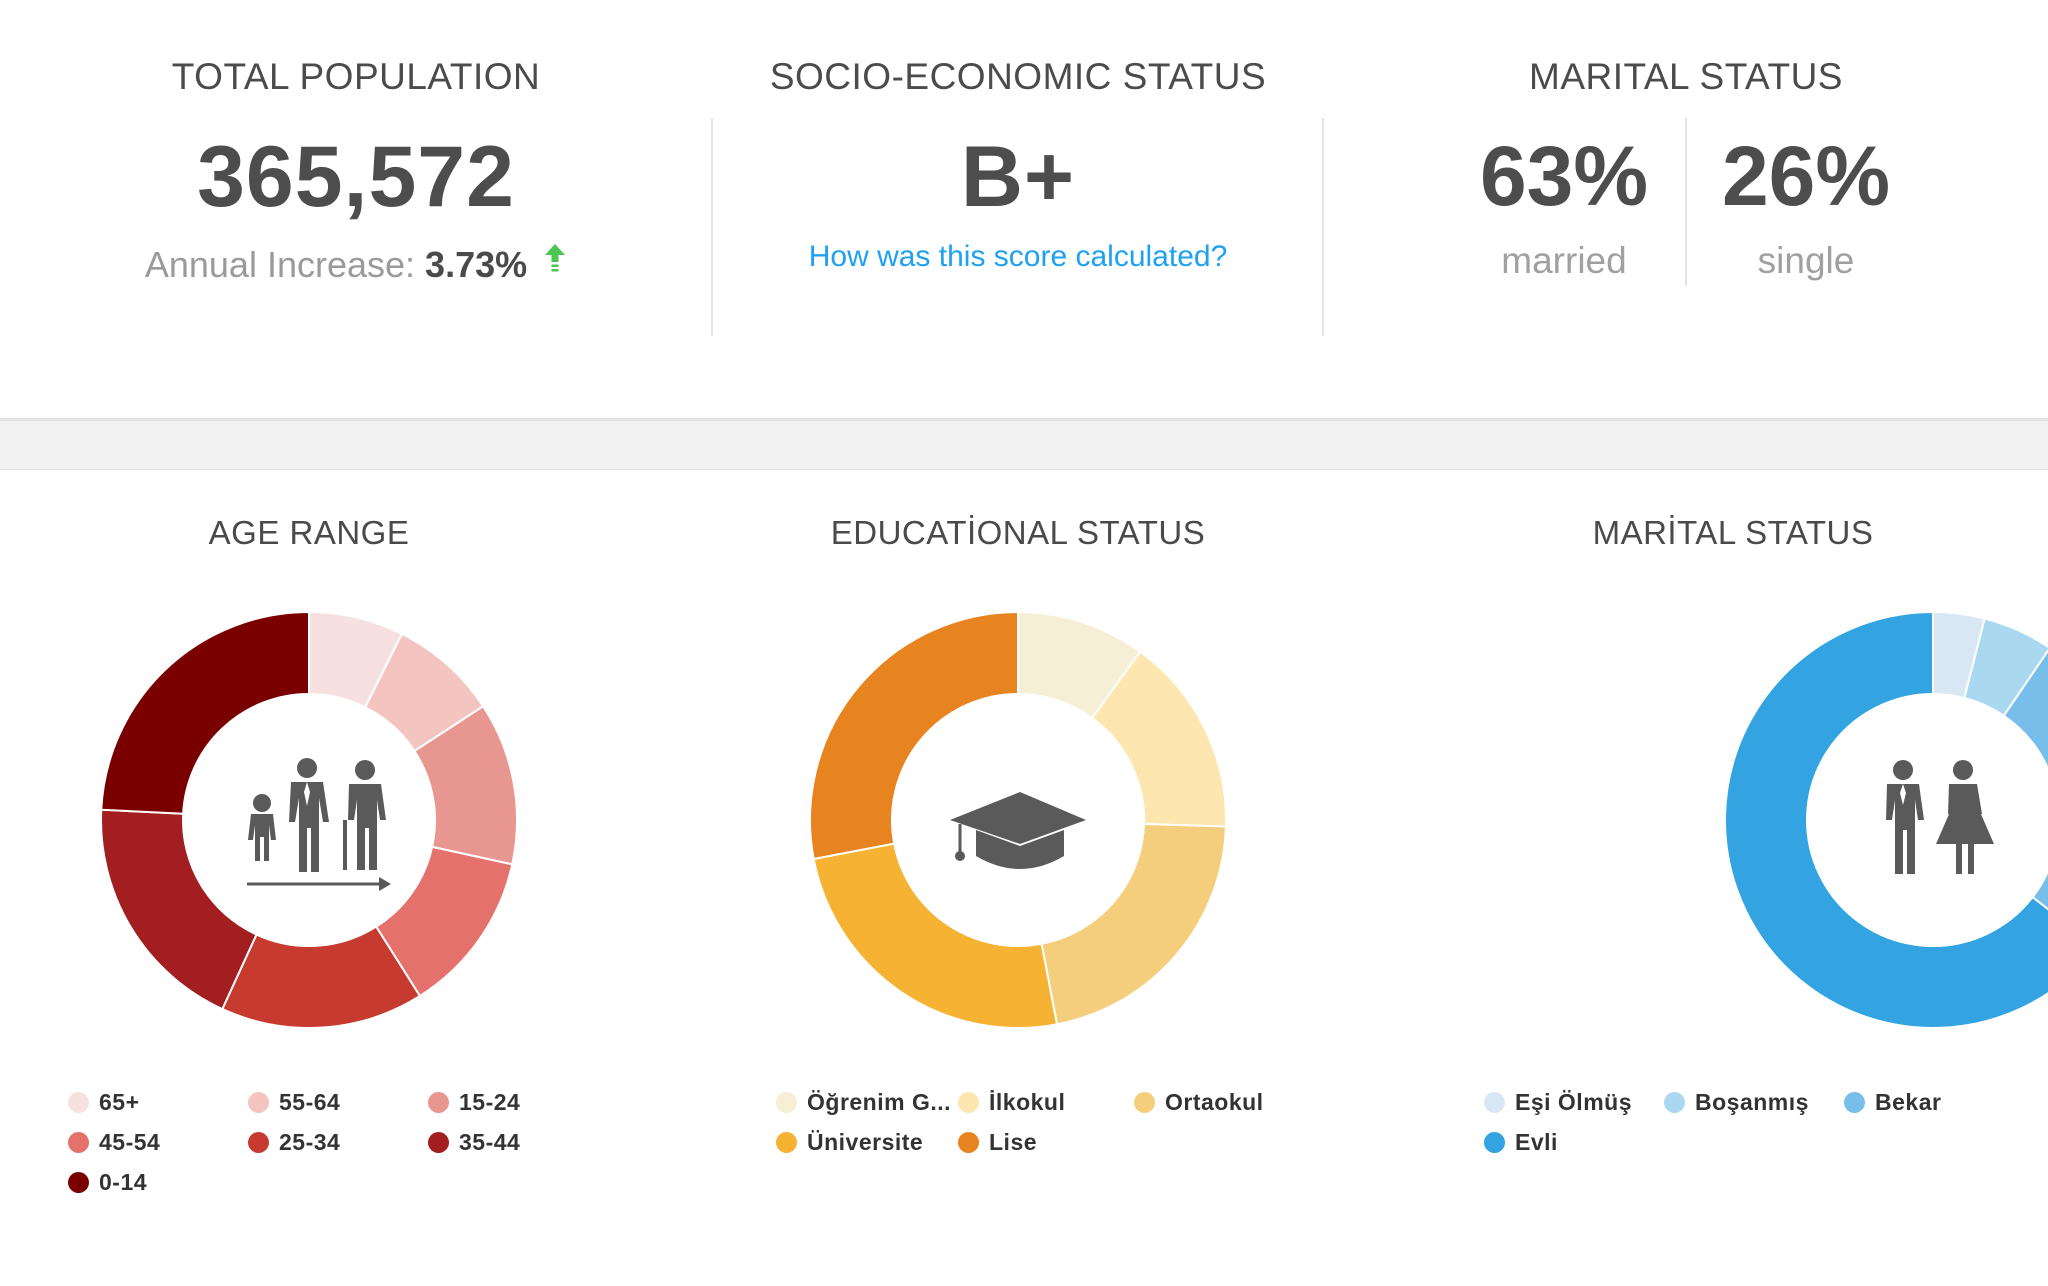  I want to click on family-age-icon, so click(319, 824).